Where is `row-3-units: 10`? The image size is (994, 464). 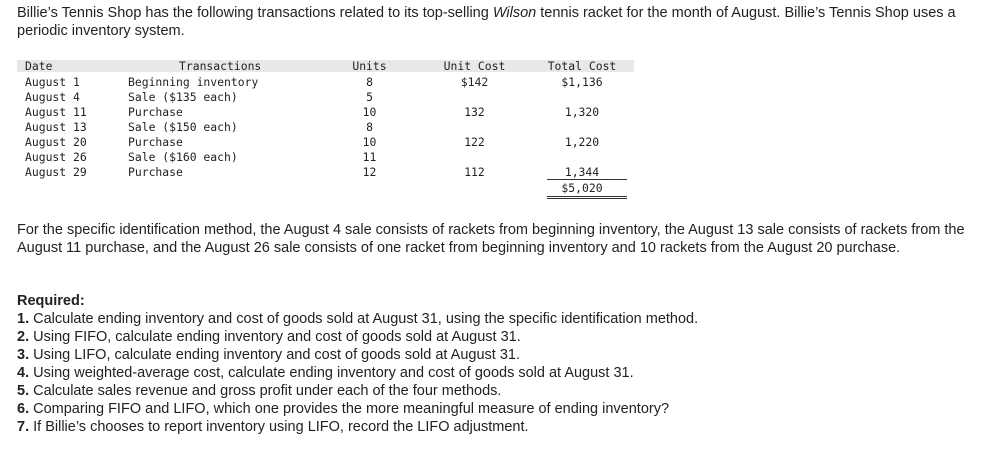 row-3-units: 10 is located at coordinates (369, 112).